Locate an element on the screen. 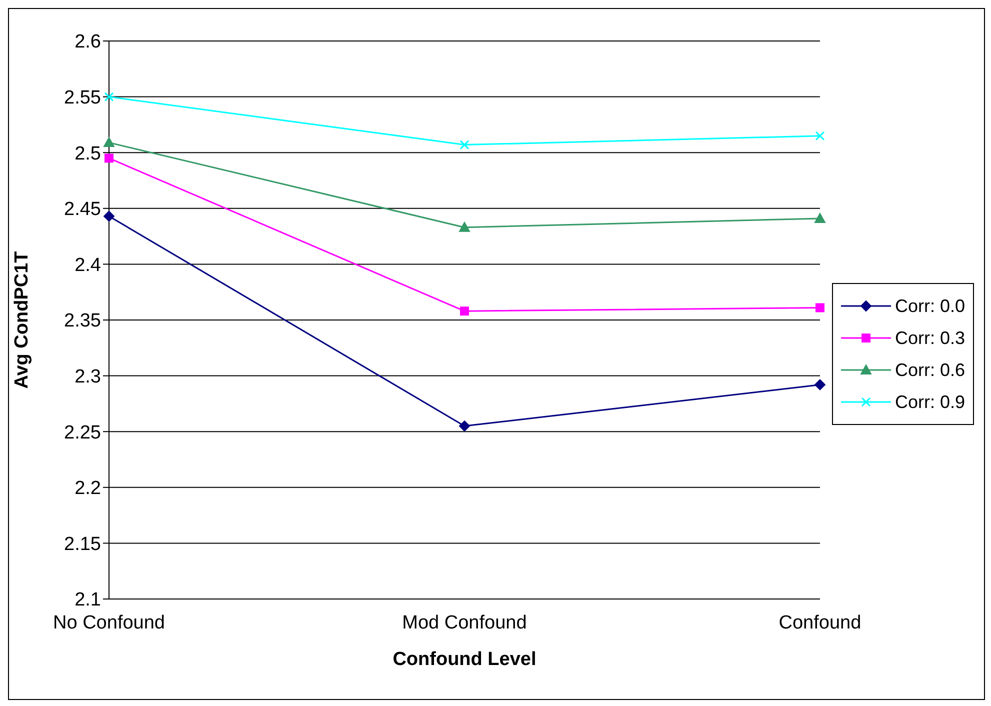 This screenshot has width=991, height=706. y-tick-label: 2.1 is located at coordinates (87, 600).